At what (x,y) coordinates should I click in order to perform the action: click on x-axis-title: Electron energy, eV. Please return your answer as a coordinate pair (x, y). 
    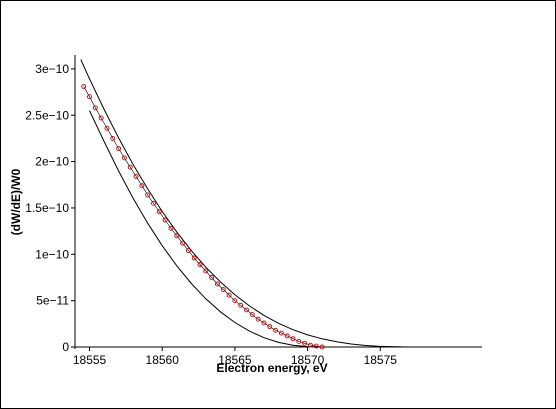
    Looking at the image, I should click on (271, 368).